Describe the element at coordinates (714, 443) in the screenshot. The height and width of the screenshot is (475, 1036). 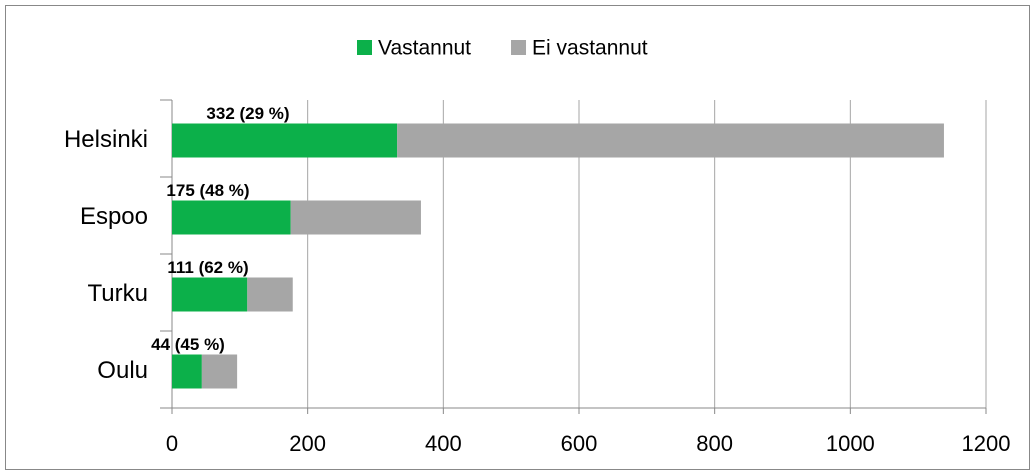
I see `x-tick-label: 800` at that location.